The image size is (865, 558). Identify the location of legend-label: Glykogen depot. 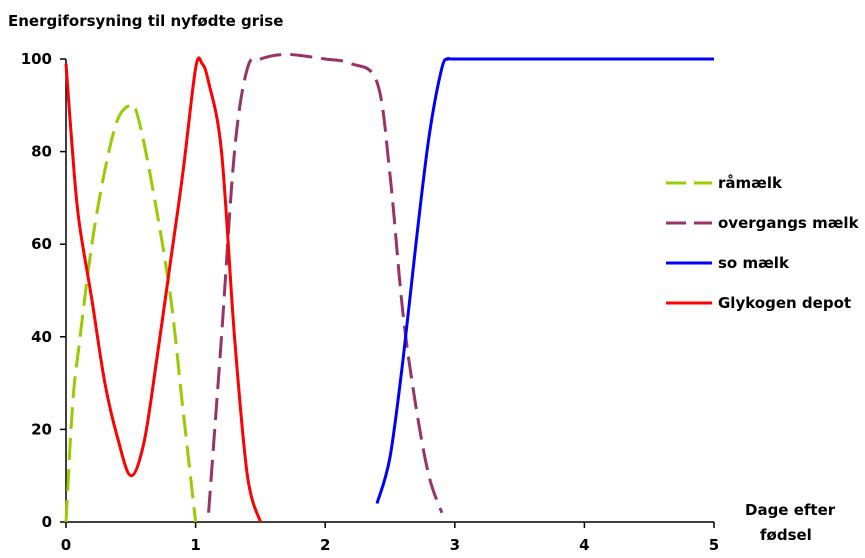
(784, 303).